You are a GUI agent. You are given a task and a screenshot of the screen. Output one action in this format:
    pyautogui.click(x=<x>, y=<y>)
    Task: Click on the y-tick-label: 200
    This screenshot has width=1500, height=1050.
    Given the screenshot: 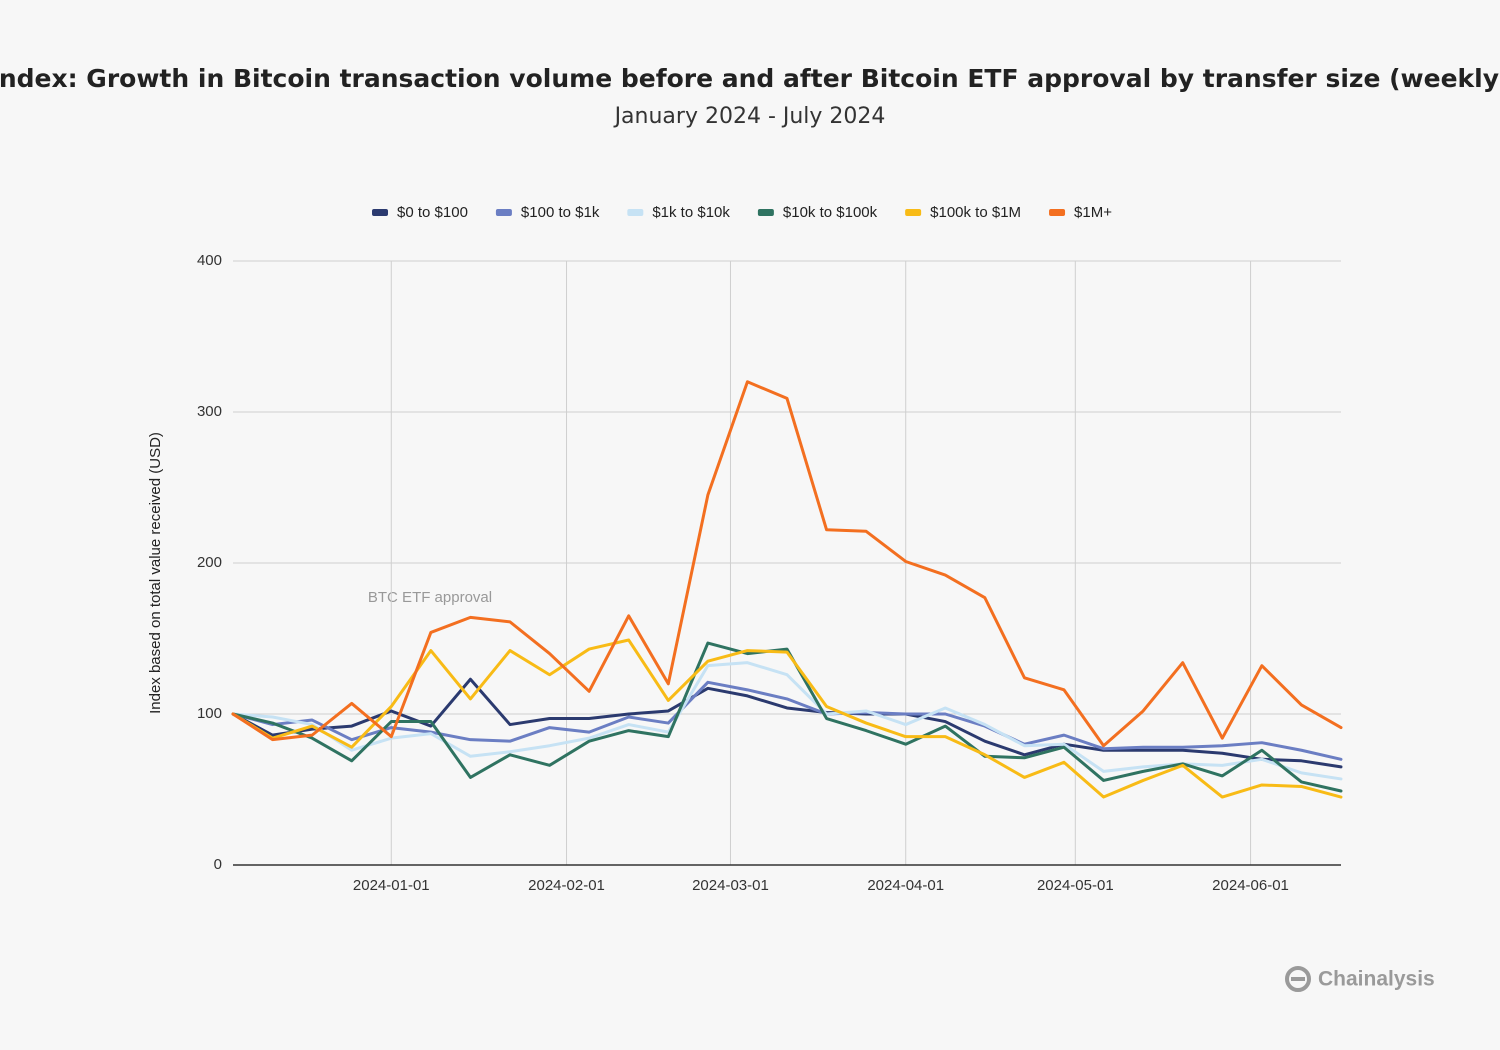 What is the action you would take?
    pyautogui.click(x=209, y=562)
    